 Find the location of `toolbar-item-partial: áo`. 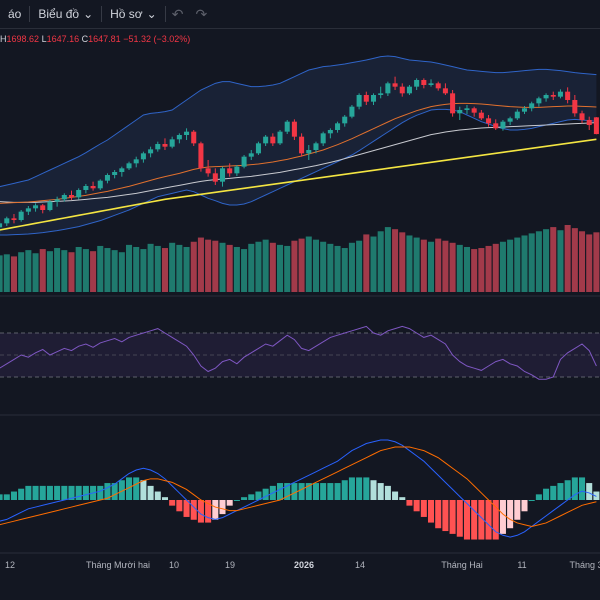

toolbar-item-partial: áo is located at coordinates (14, 14).